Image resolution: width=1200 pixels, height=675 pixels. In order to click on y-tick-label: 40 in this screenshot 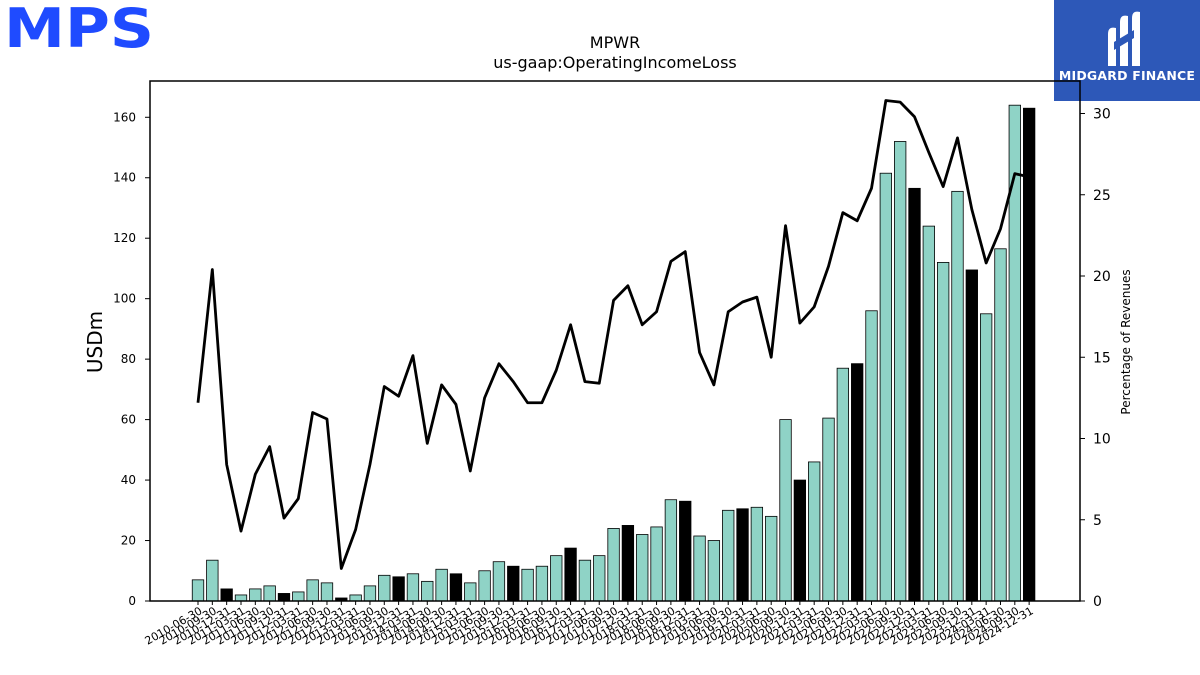, I will do `click(128, 480)`.